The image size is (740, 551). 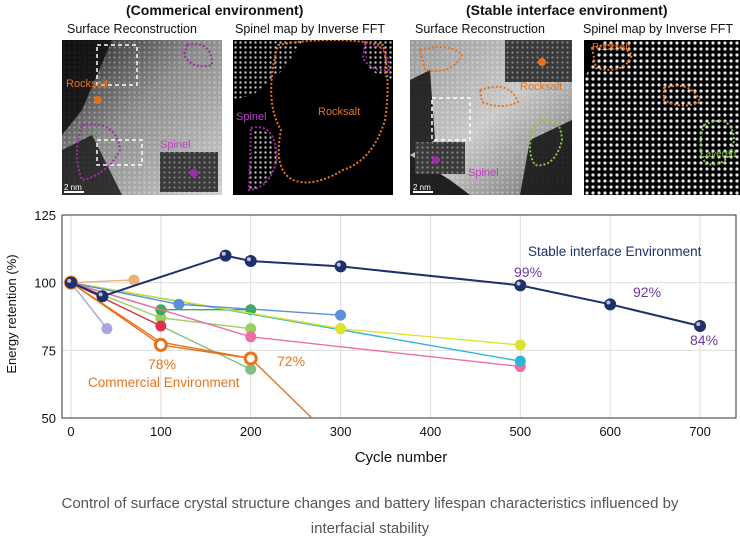 What do you see at coordinates (422, 187) in the screenshot?
I see `scale-bar-label-2: 2 nm` at bounding box center [422, 187].